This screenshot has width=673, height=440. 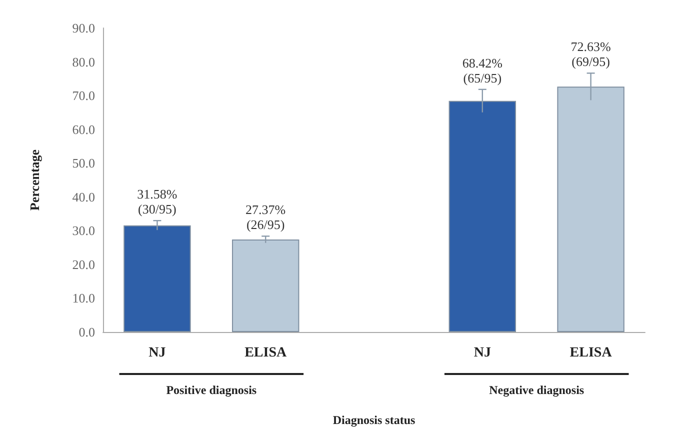 What do you see at coordinates (86, 332) in the screenshot?
I see `y-tick-label: 0.0` at bounding box center [86, 332].